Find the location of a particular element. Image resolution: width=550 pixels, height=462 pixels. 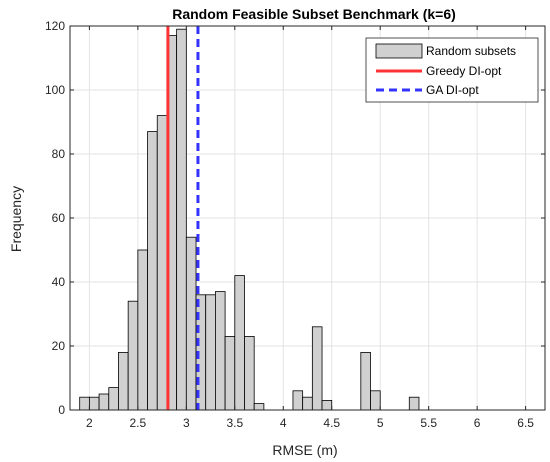

y-tick-label: 0 is located at coordinates (61, 410).